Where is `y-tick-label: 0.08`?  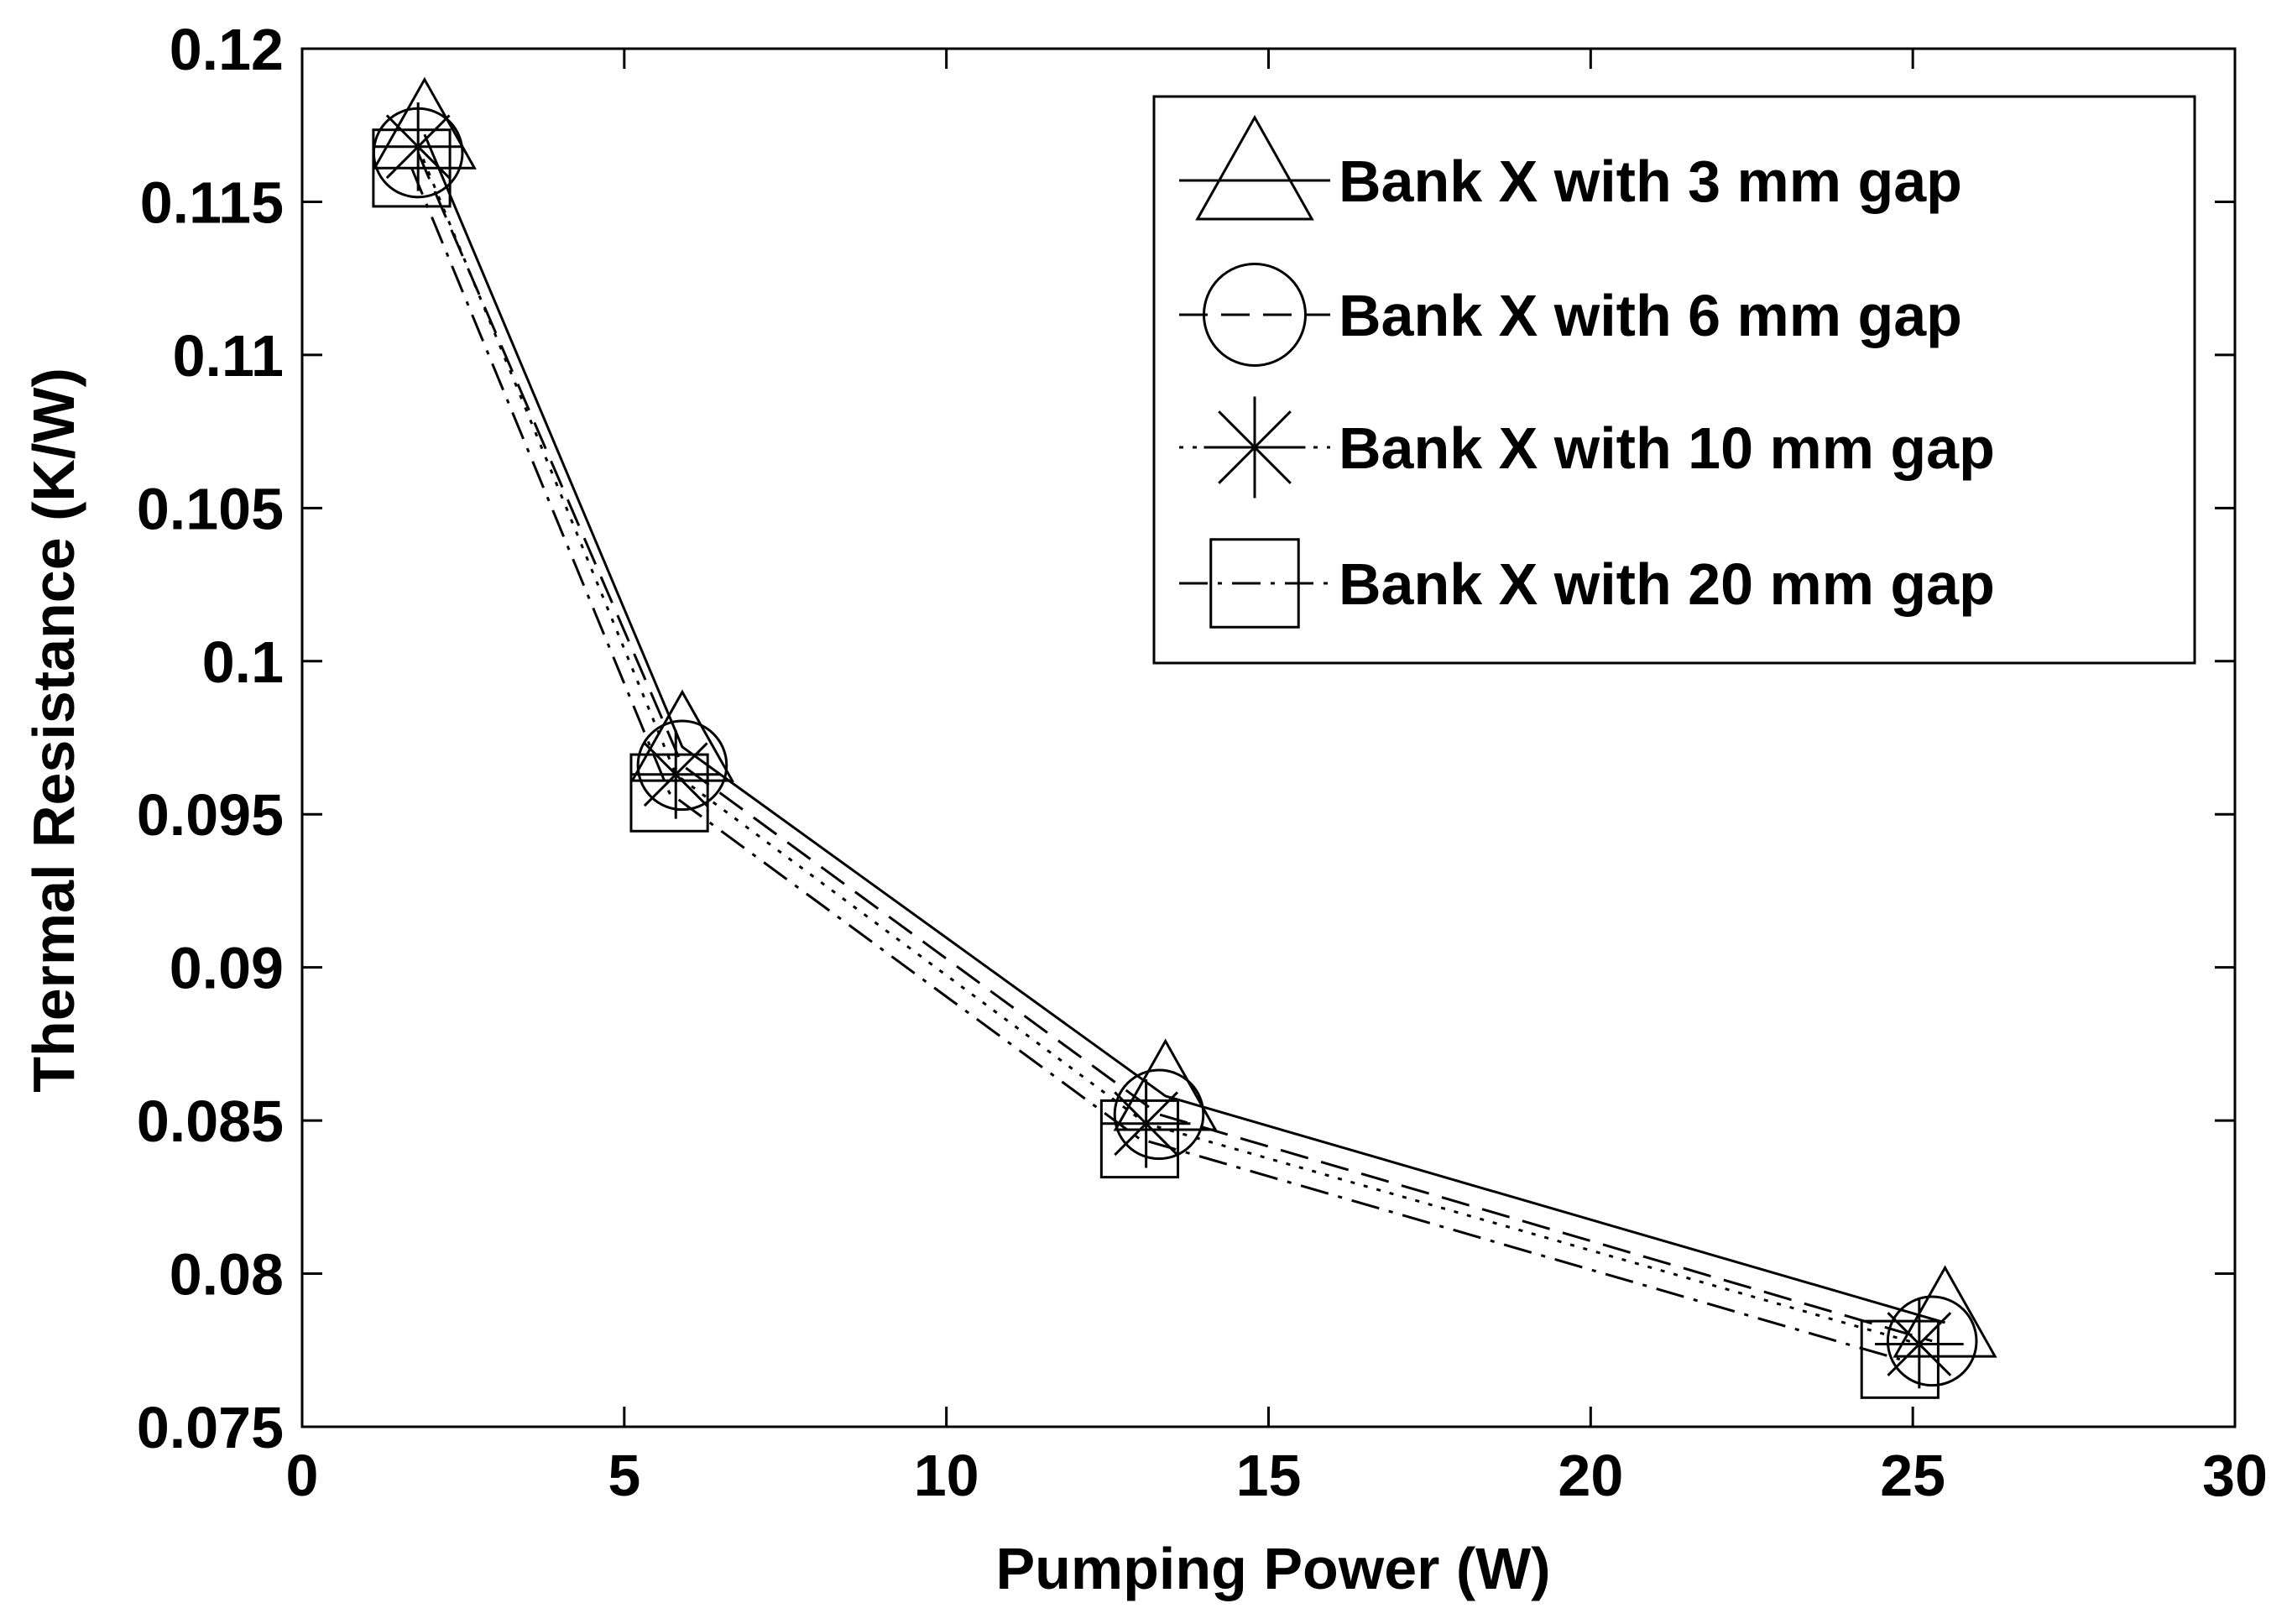 y-tick-label: 0.08 is located at coordinates (227, 1275).